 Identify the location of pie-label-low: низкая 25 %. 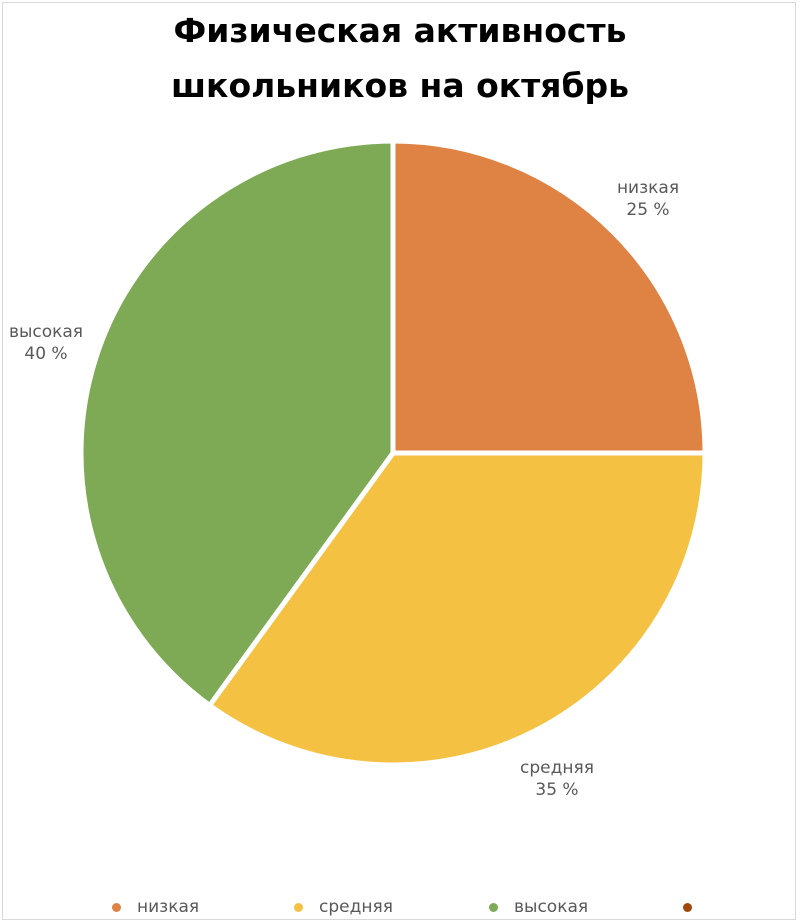
(648, 199).